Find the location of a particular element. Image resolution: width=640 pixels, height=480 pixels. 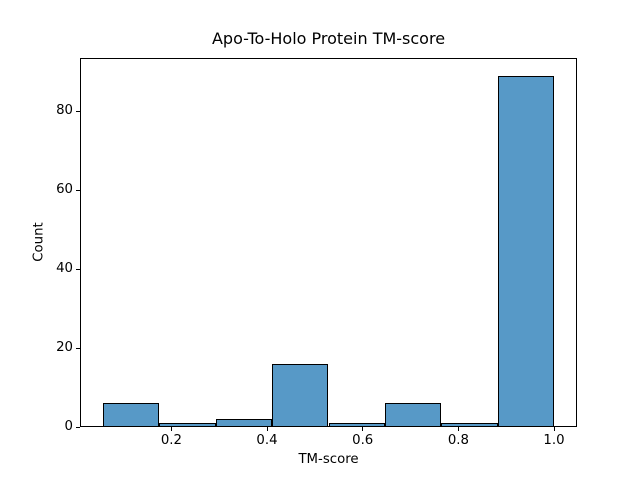

x-tick-label: 0.4 is located at coordinates (267, 440).